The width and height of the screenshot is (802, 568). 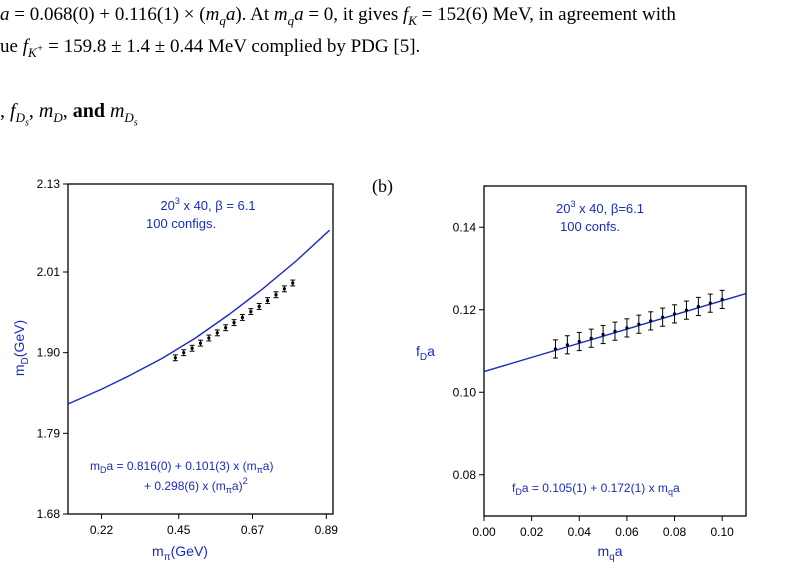 I want to click on x-tick-label: 0.67, so click(x=253, y=530).